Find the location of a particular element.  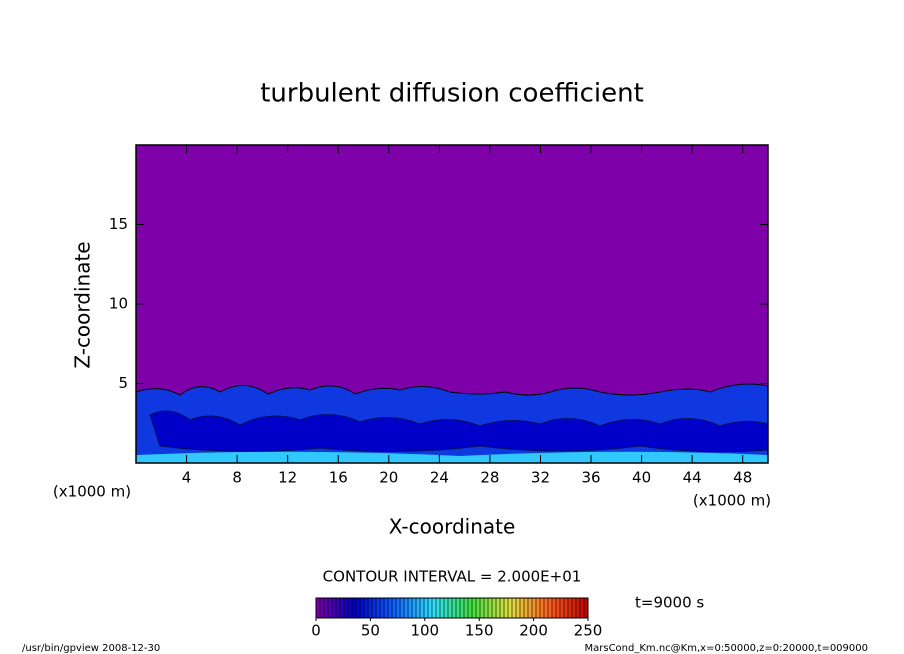

colorbar-tick-label: 150 is located at coordinates (479, 631).